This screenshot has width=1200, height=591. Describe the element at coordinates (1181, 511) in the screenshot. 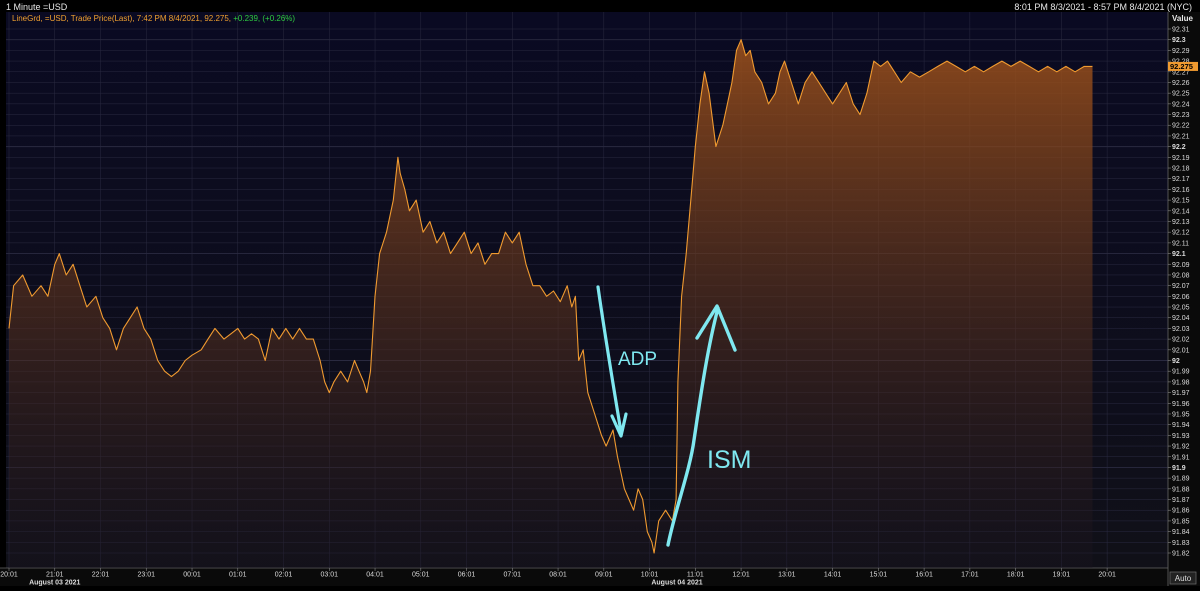

I see `y-tick-label: 91.86` at that location.